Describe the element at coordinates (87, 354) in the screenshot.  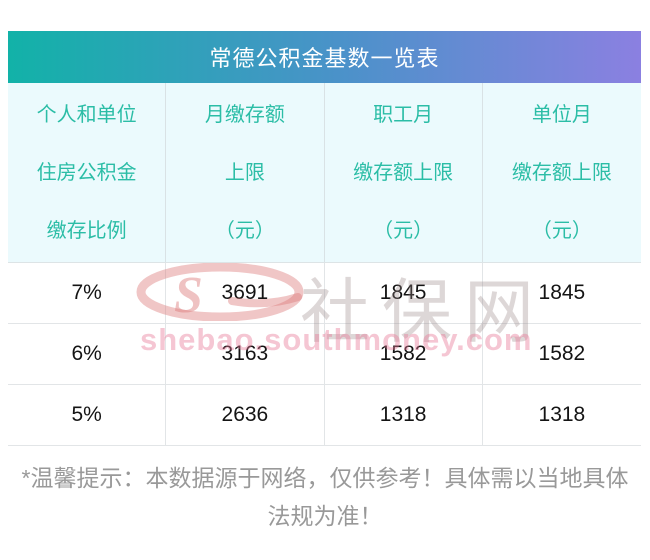
I see `cell-ratio: 6%` at that location.